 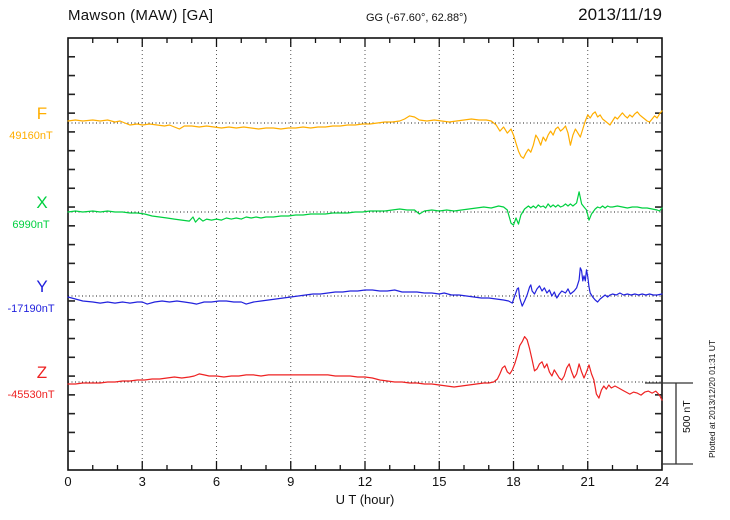 What do you see at coordinates (687, 417) in the screenshot?
I see `scale-bar-label: 500 nT` at bounding box center [687, 417].